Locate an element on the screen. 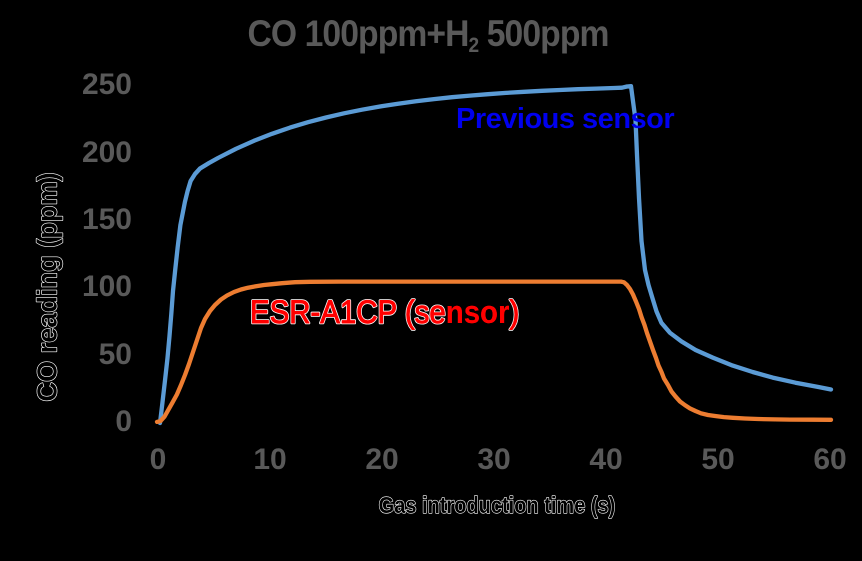 This screenshot has width=862, height=561. svg-text: ESR-A1CP (sensor) is located at coordinates (384, 312).